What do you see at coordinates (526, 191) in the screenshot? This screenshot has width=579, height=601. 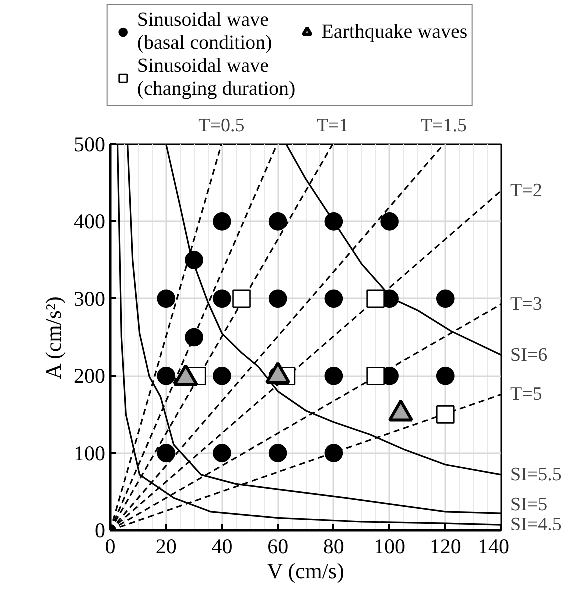 I see `annotation: T=2` at bounding box center [526, 191].